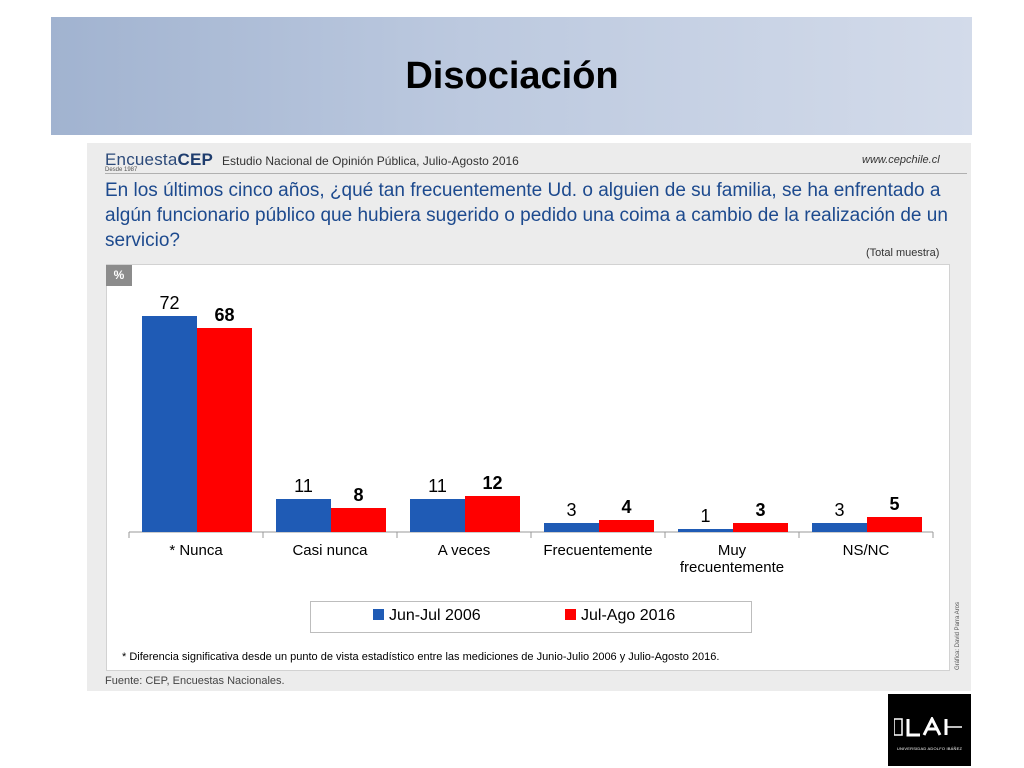 This screenshot has width=1024, height=768. I want to click on unit-badge: %, so click(119, 275).